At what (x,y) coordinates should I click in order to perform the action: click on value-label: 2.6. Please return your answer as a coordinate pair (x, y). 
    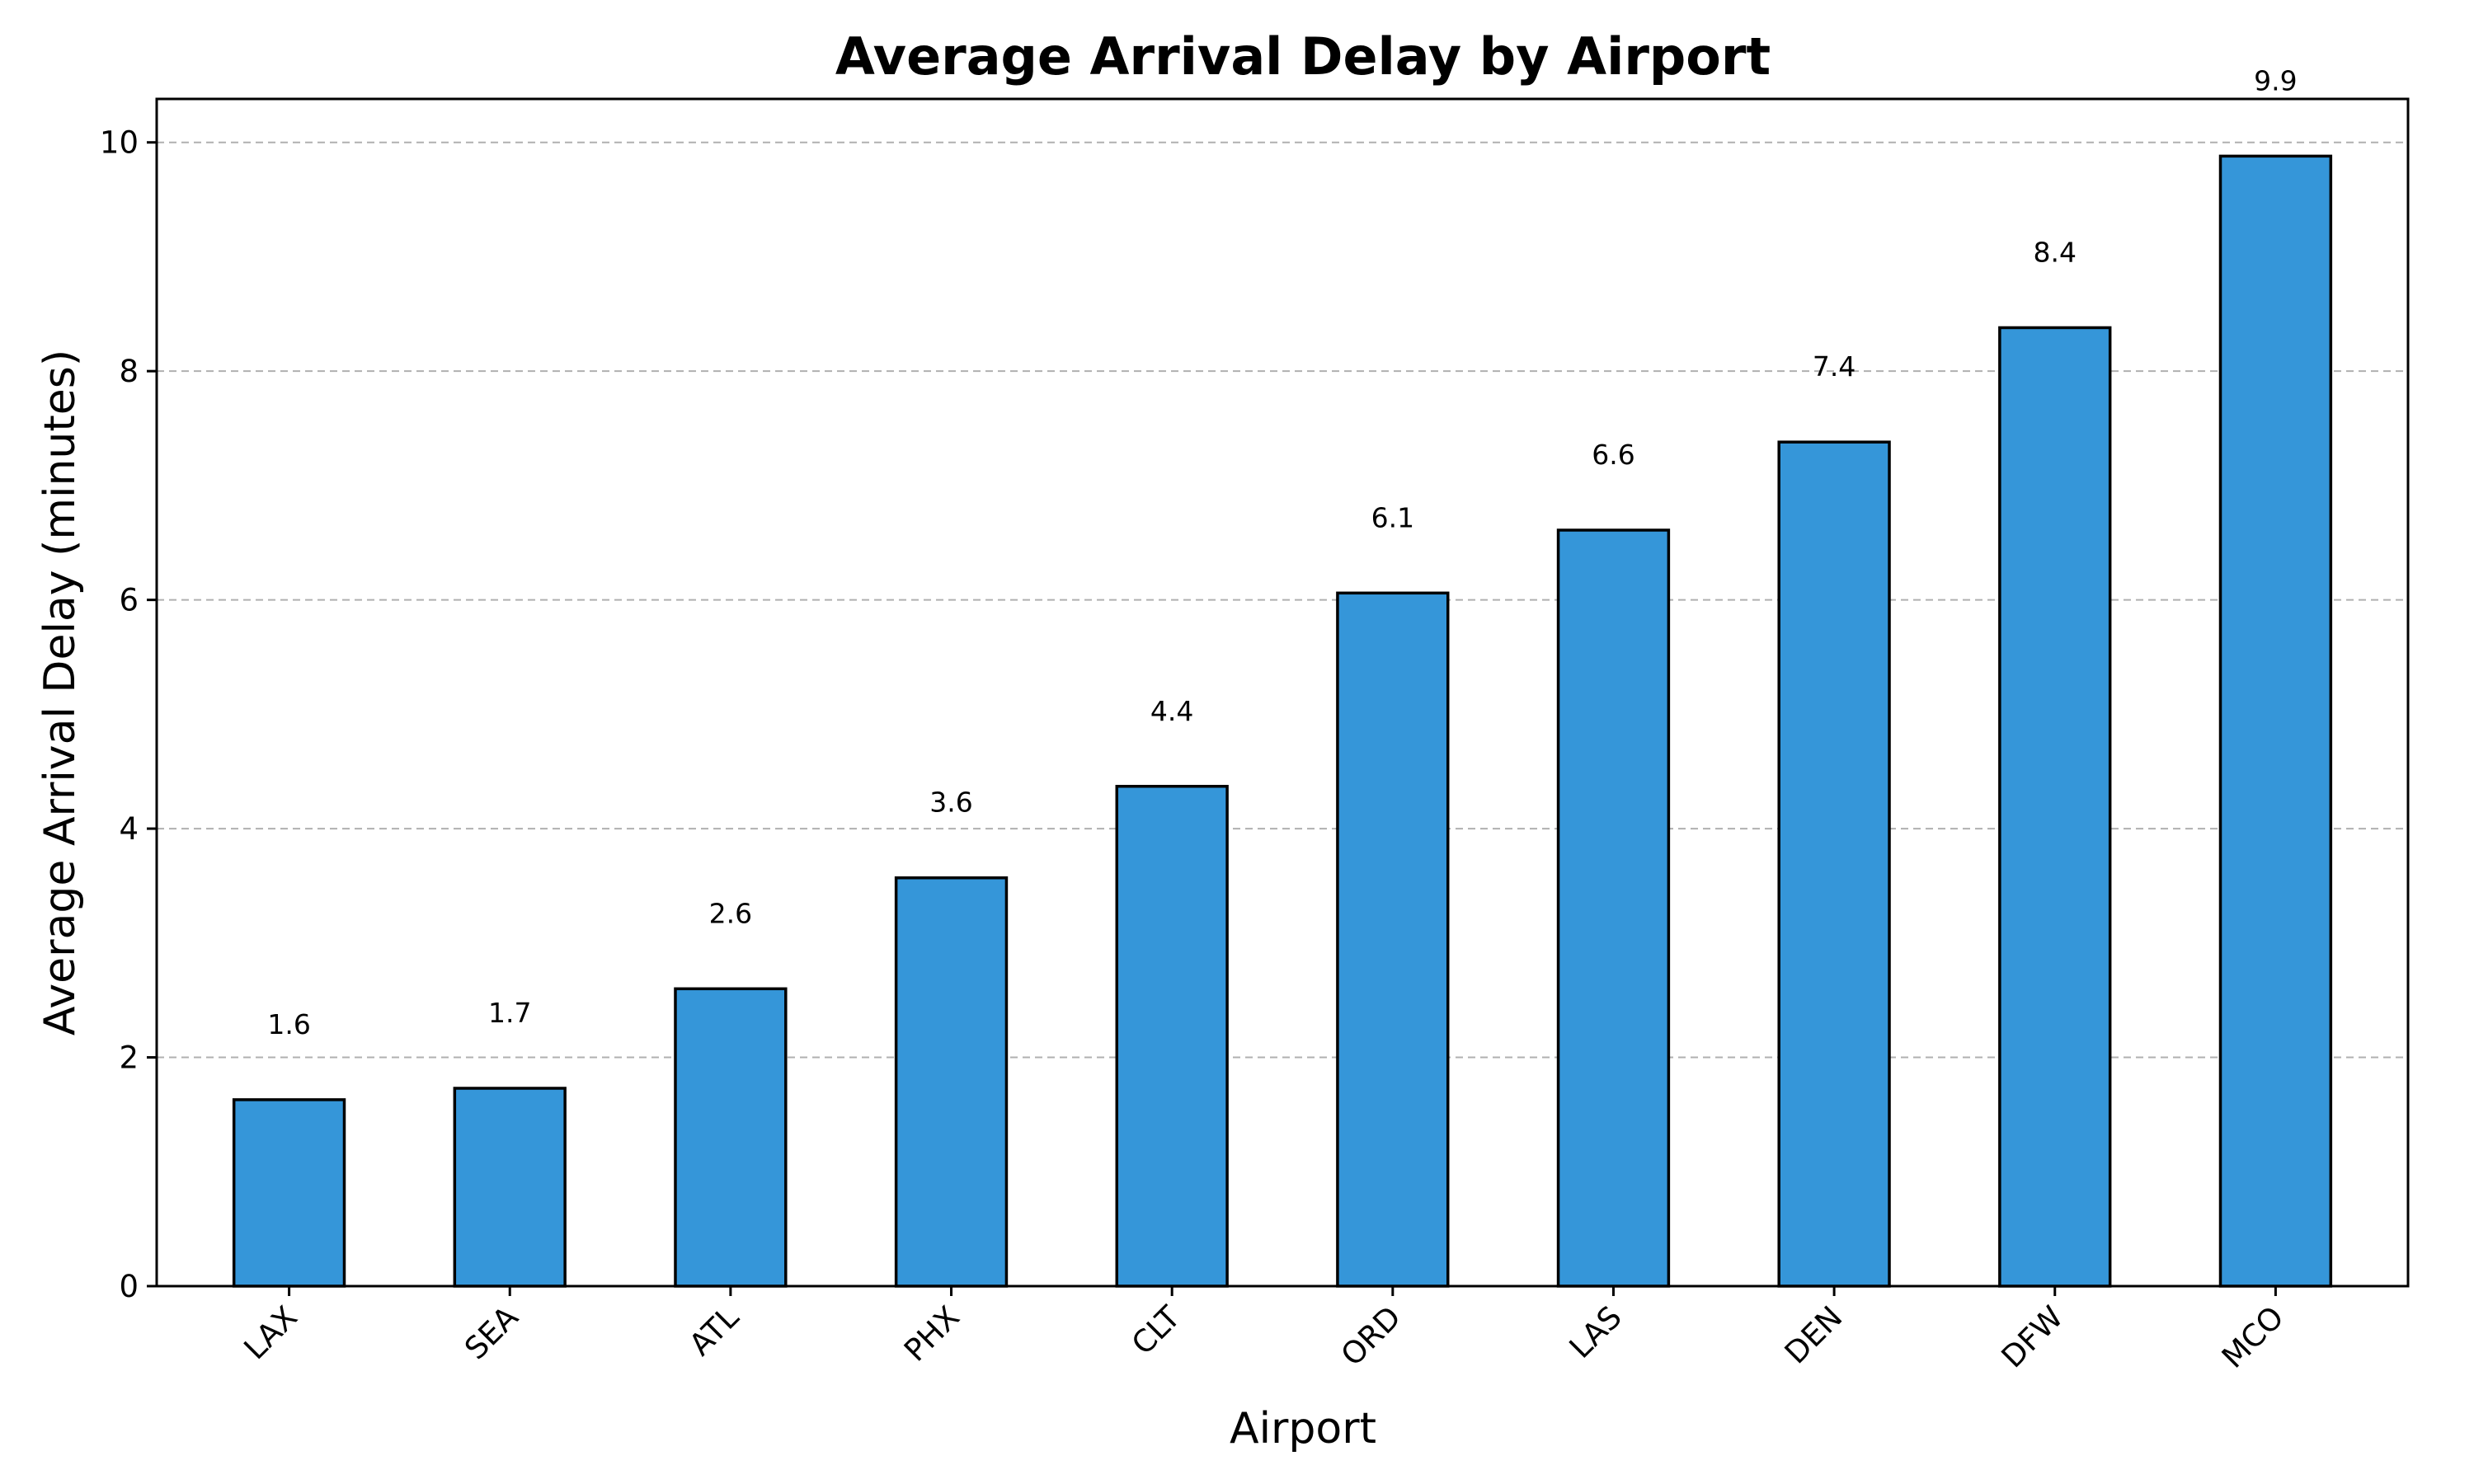
    Looking at the image, I should click on (730, 913).